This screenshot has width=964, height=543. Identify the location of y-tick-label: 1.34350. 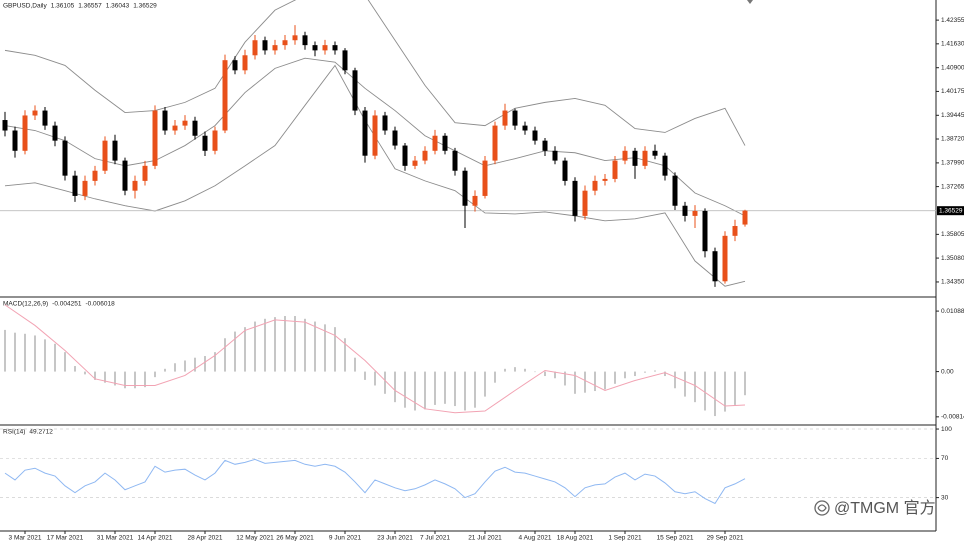
(952, 282).